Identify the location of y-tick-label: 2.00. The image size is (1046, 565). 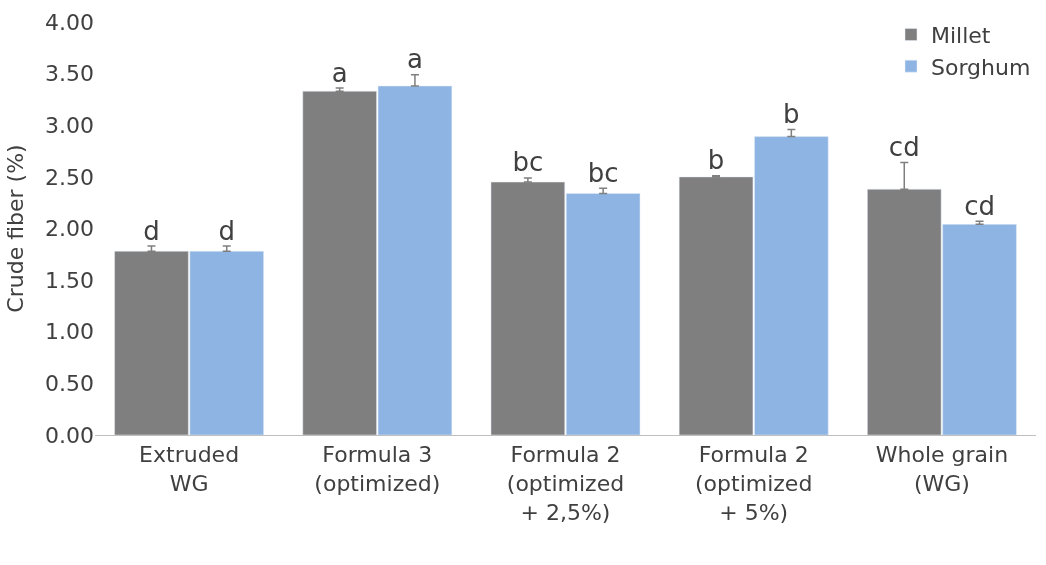
(69, 229).